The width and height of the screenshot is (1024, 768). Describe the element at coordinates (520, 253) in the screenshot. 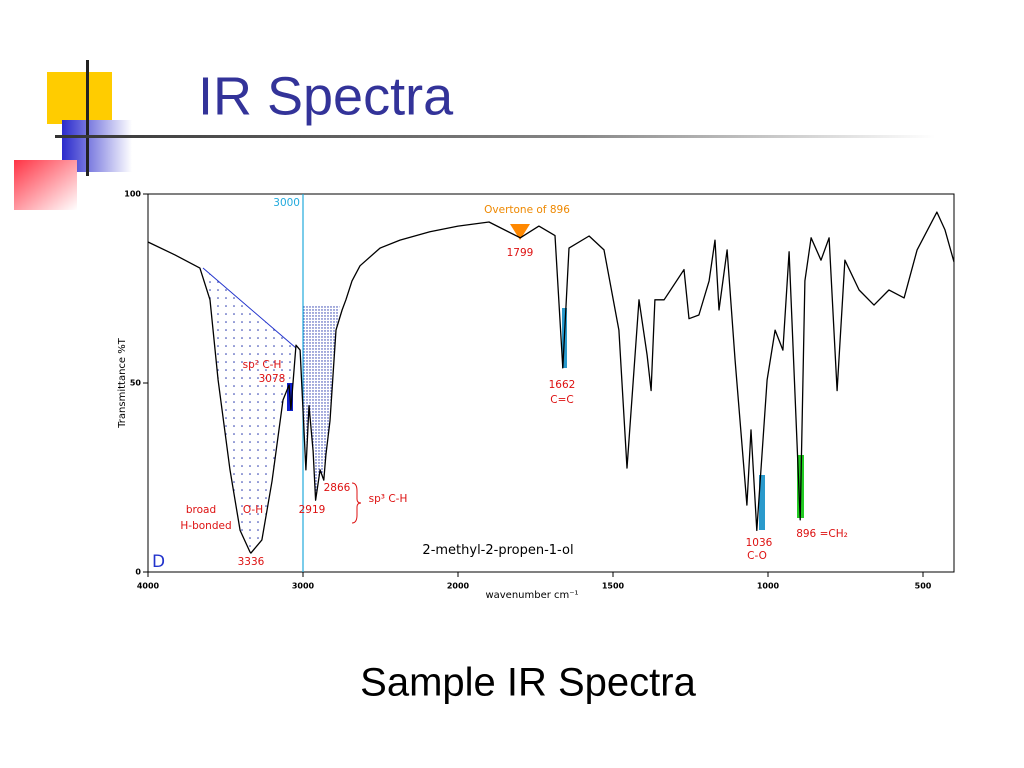

I see `annotation: 1799` at that location.